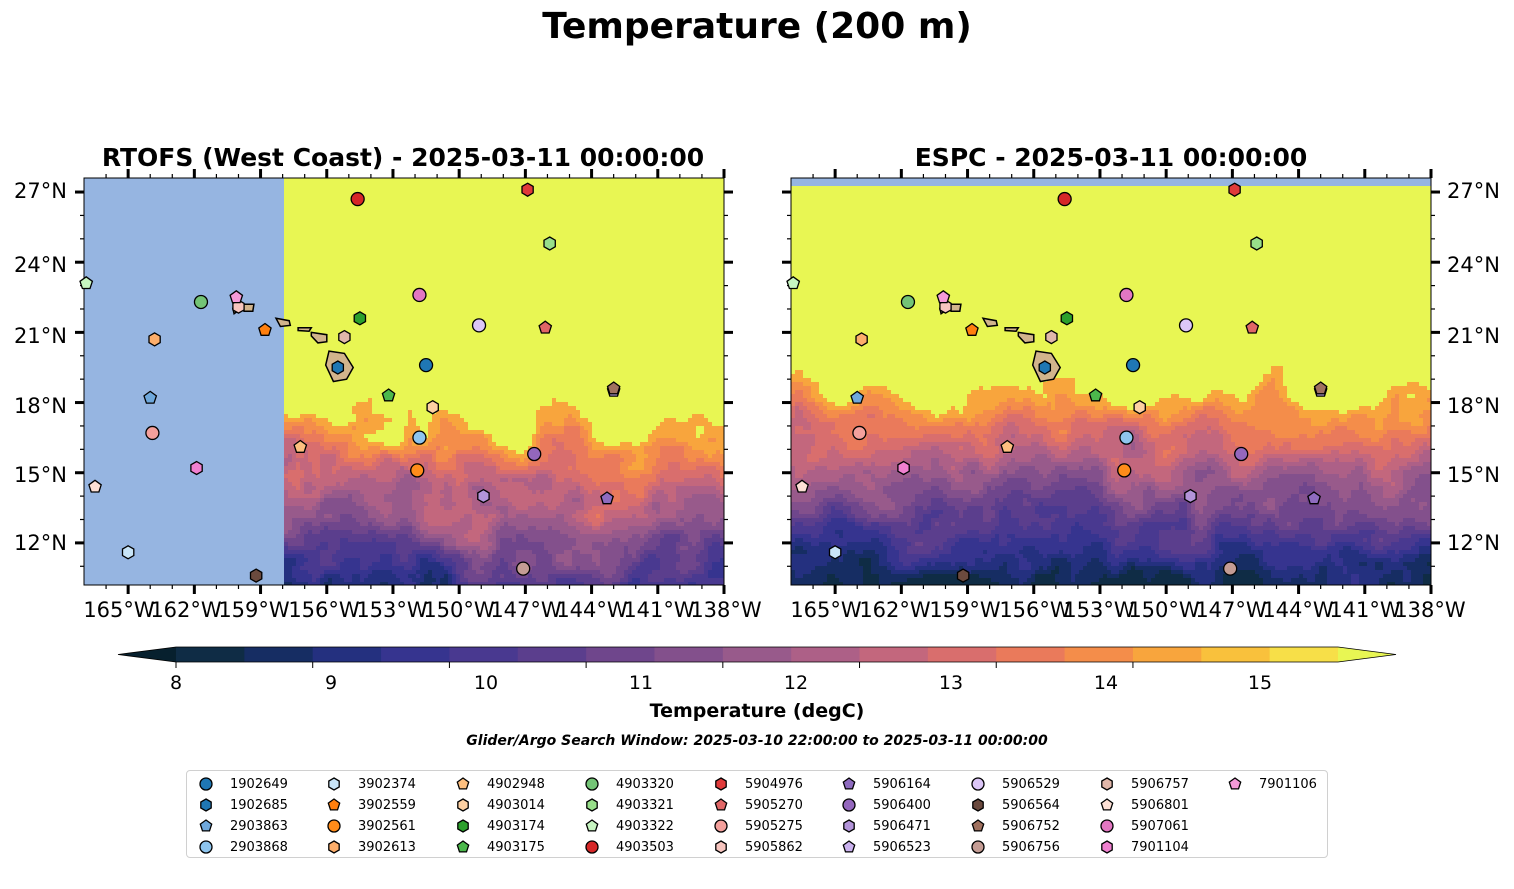 Image resolution: width=1514 pixels, height=889 pixels. I want to click on lon-label: 138°W, so click(725, 610).